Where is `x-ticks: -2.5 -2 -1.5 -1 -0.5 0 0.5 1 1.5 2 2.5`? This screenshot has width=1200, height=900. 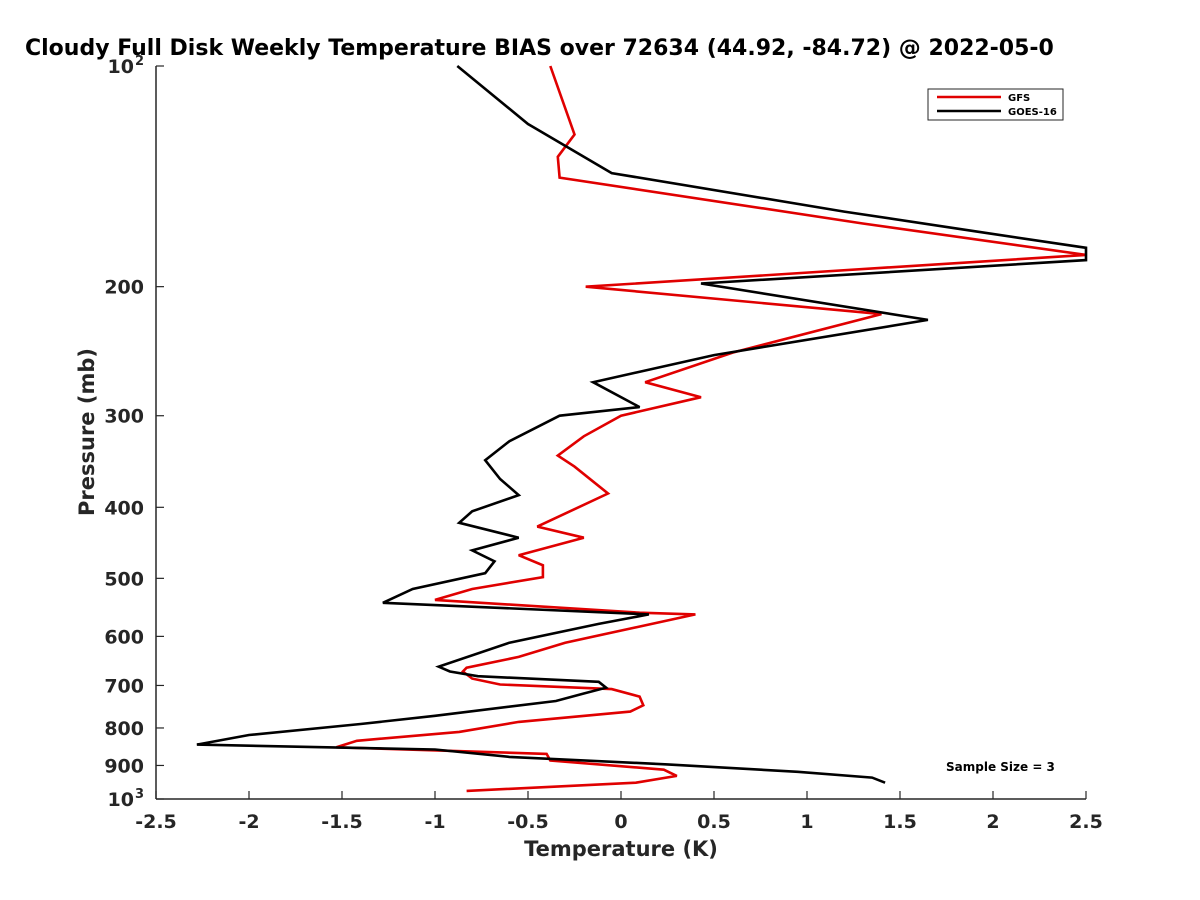 x-ticks: -2.5 -2 -1.5 -1 -0.5 0 0.5 1 1.5 2 2.5 is located at coordinates (619, 812).